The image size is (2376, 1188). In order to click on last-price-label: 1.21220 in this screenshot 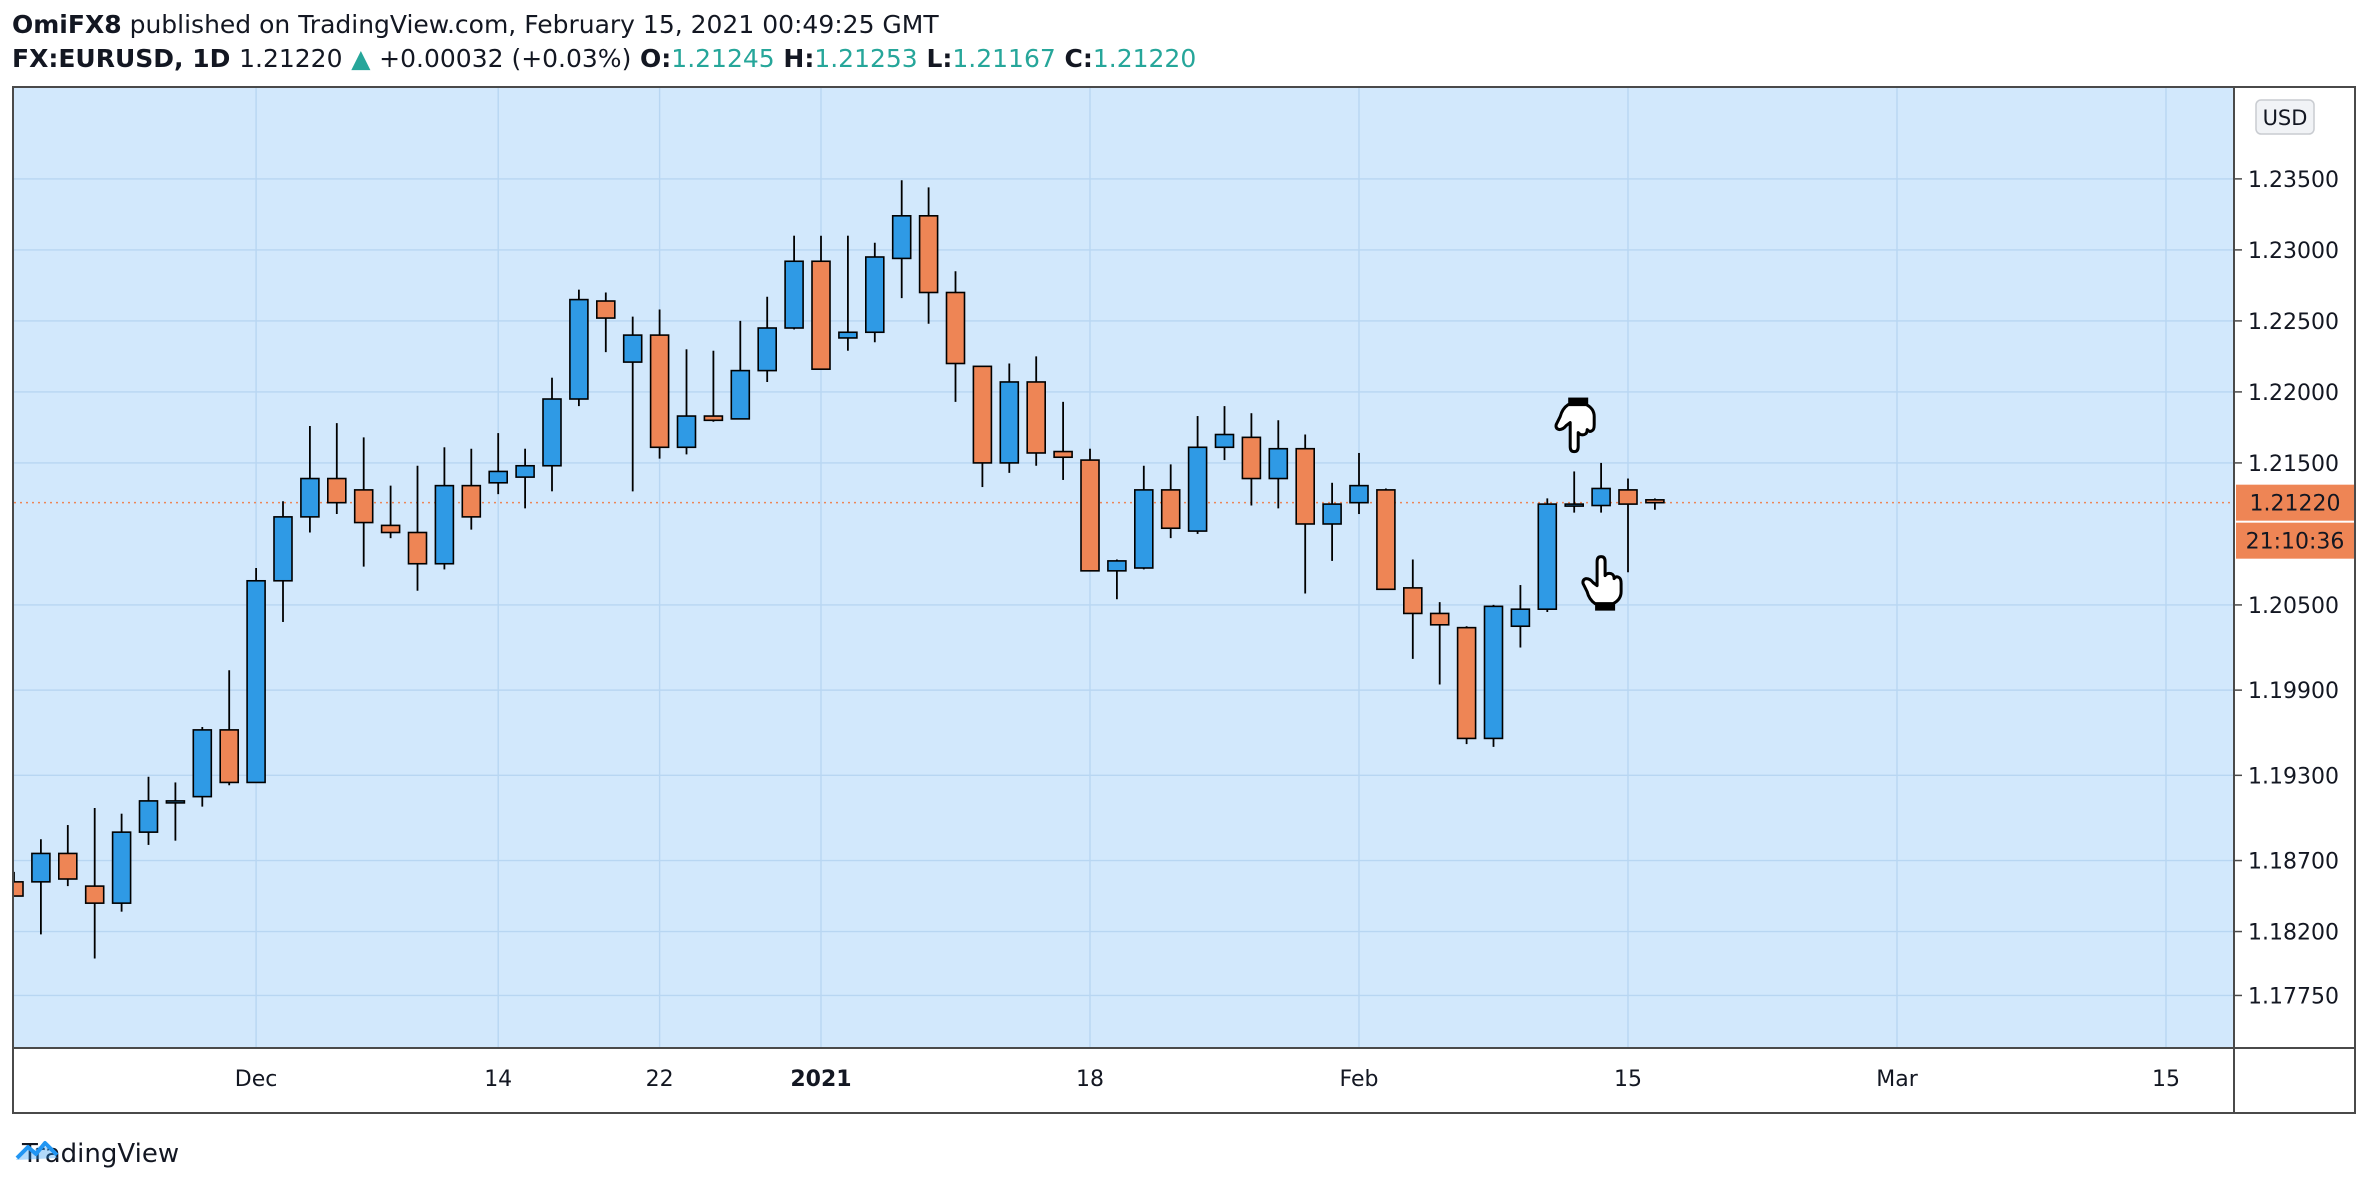, I will do `click(2295, 504)`.